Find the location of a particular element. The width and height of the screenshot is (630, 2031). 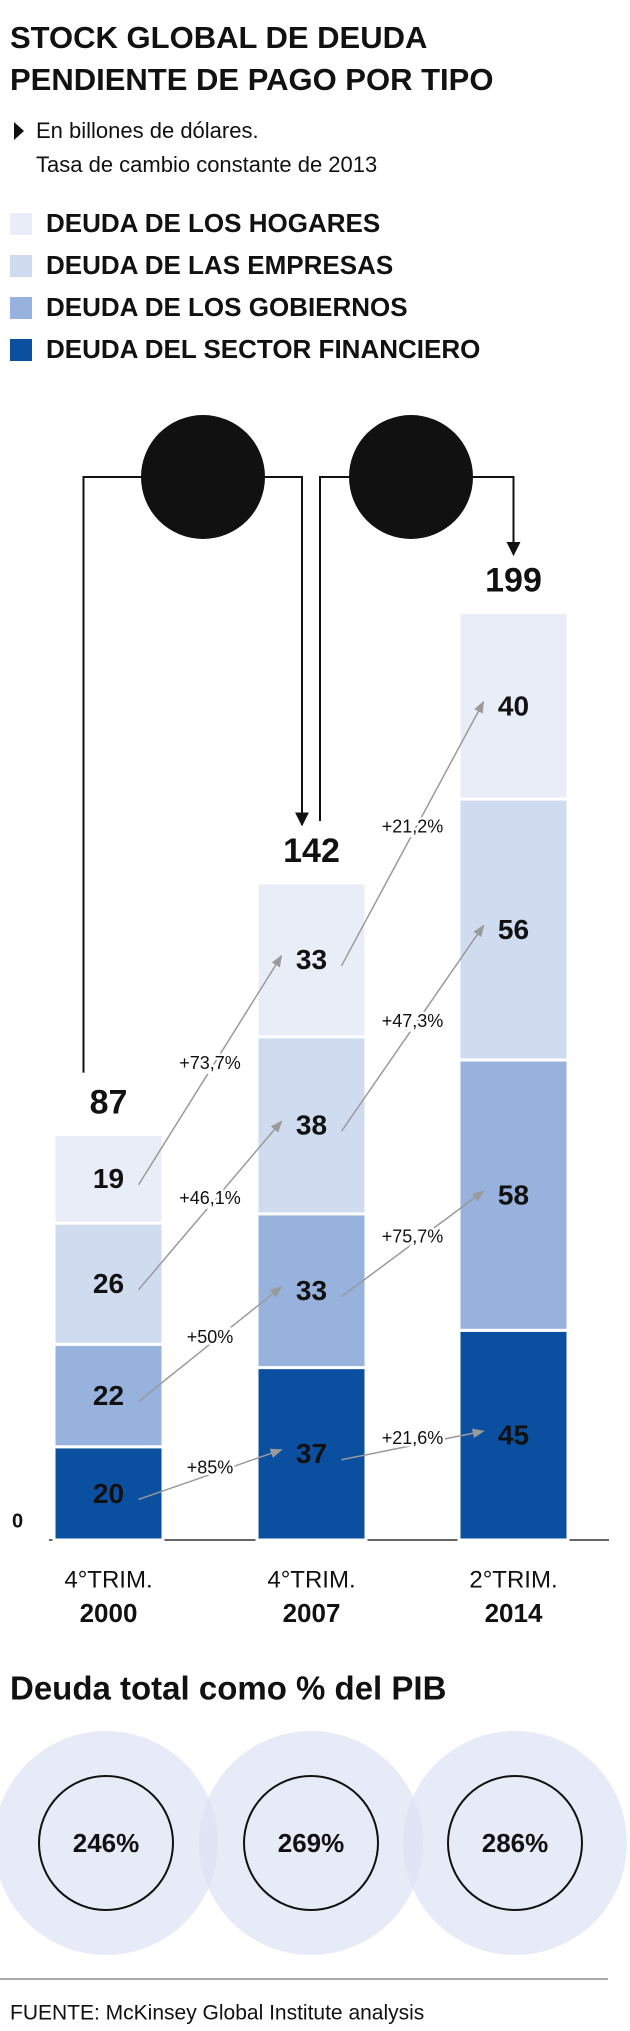

bubble-label: 286% is located at coordinates (515, 1843).